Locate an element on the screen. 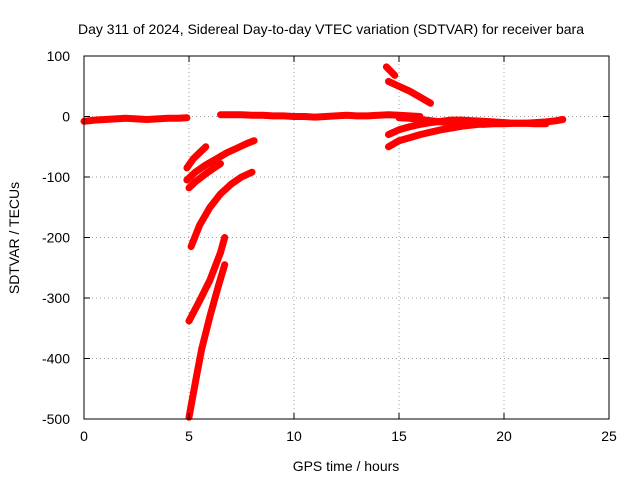  y-tick-label: -300 is located at coordinates (56, 298).